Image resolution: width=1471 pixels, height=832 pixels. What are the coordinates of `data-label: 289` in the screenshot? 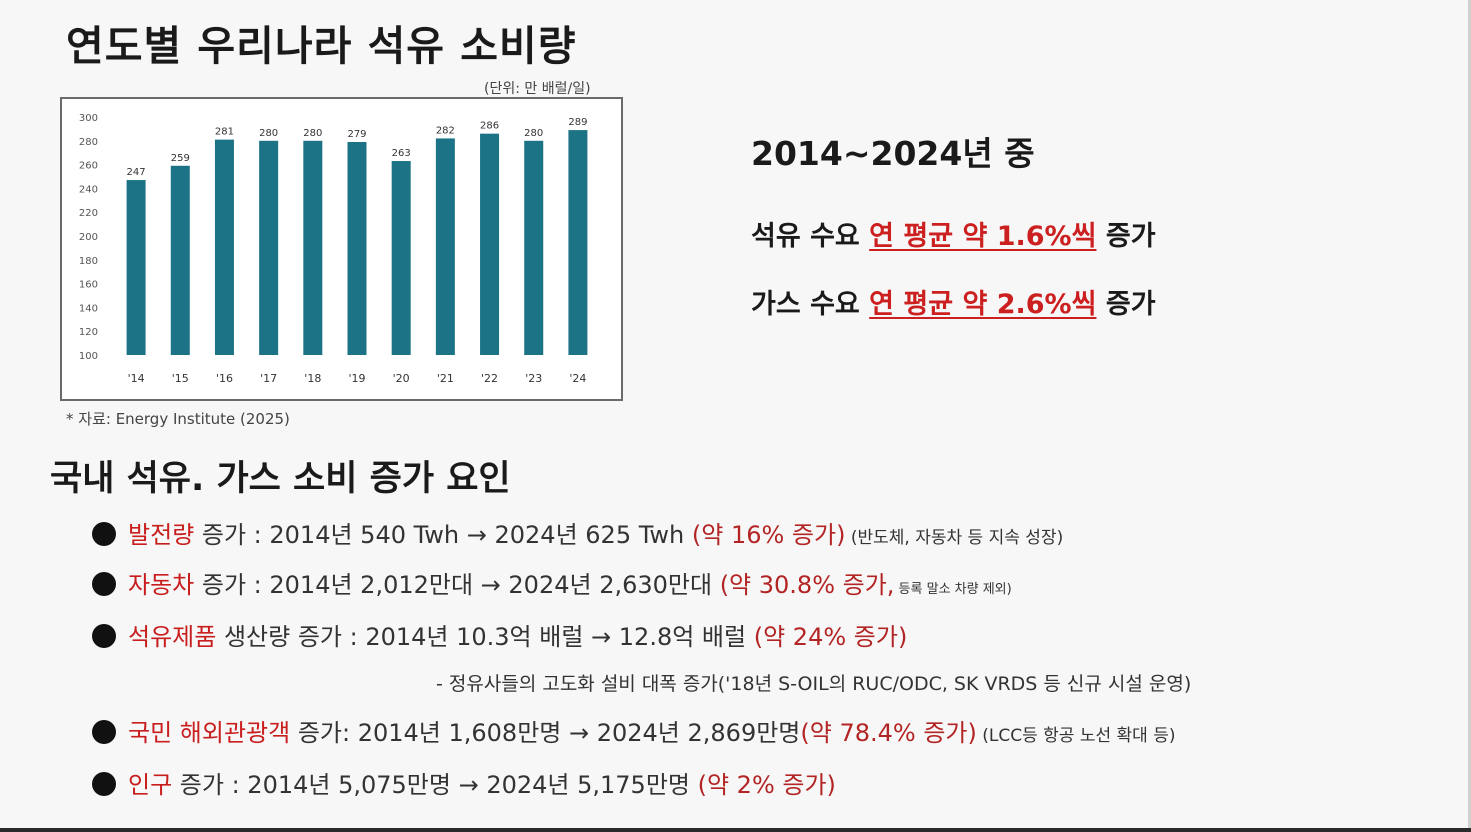 It's located at (577, 122).